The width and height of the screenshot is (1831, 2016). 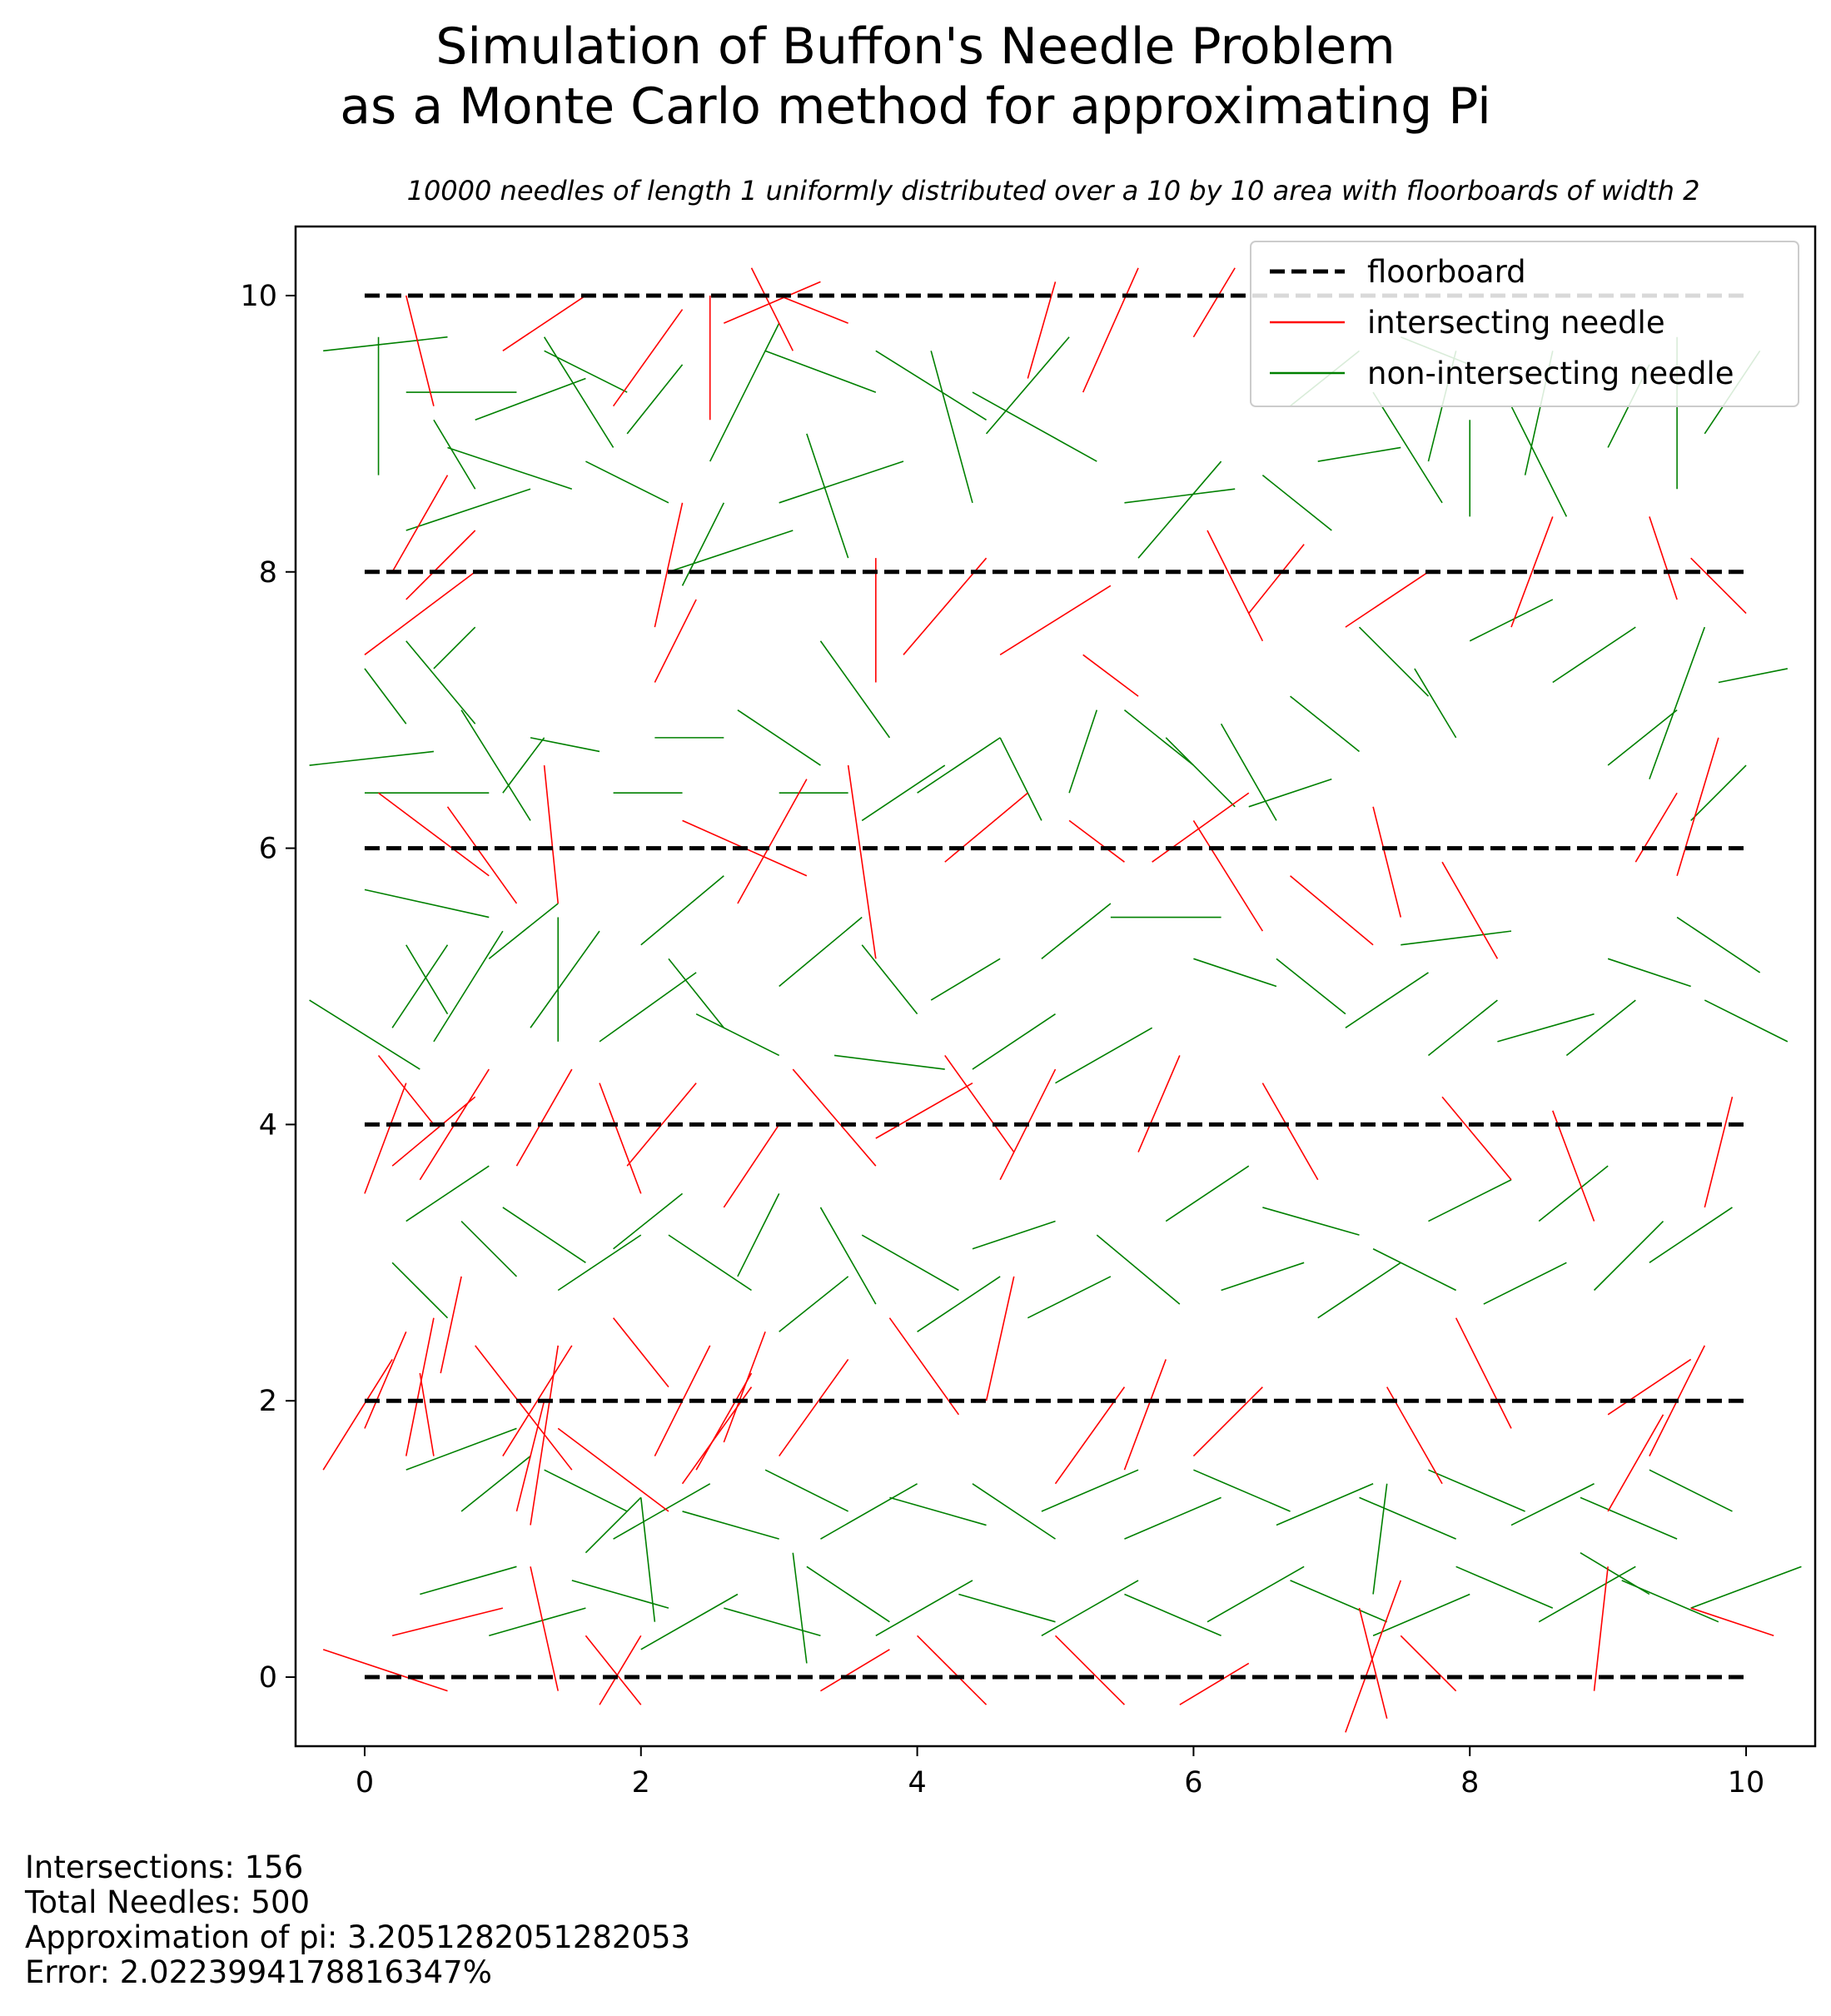 What do you see at coordinates (1469, 1783) in the screenshot?
I see `x-tick-label: 8` at bounding box center [1469, 1783].